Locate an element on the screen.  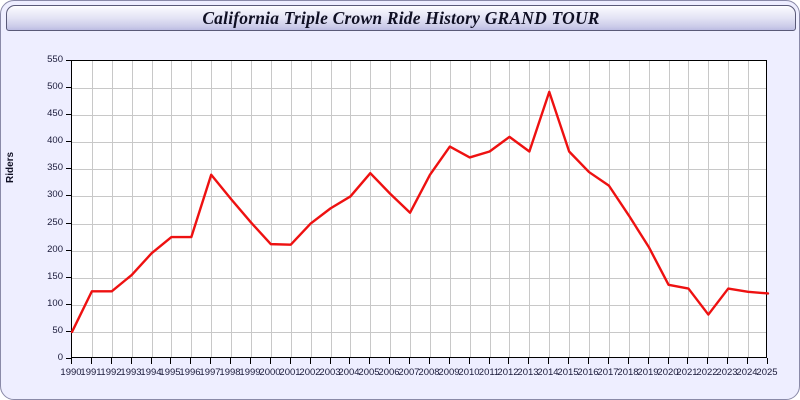
x-axis-tick-label: 2018 is located at coordinates (628, 372).